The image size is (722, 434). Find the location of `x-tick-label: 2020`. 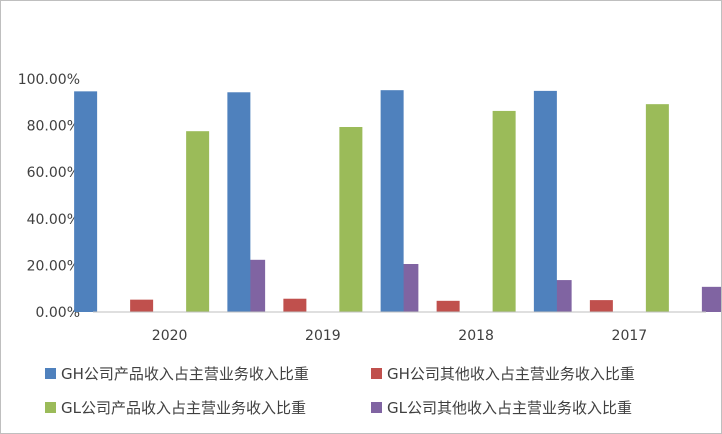

x-tick-label: 2020 is located at coordinates (170, 336).